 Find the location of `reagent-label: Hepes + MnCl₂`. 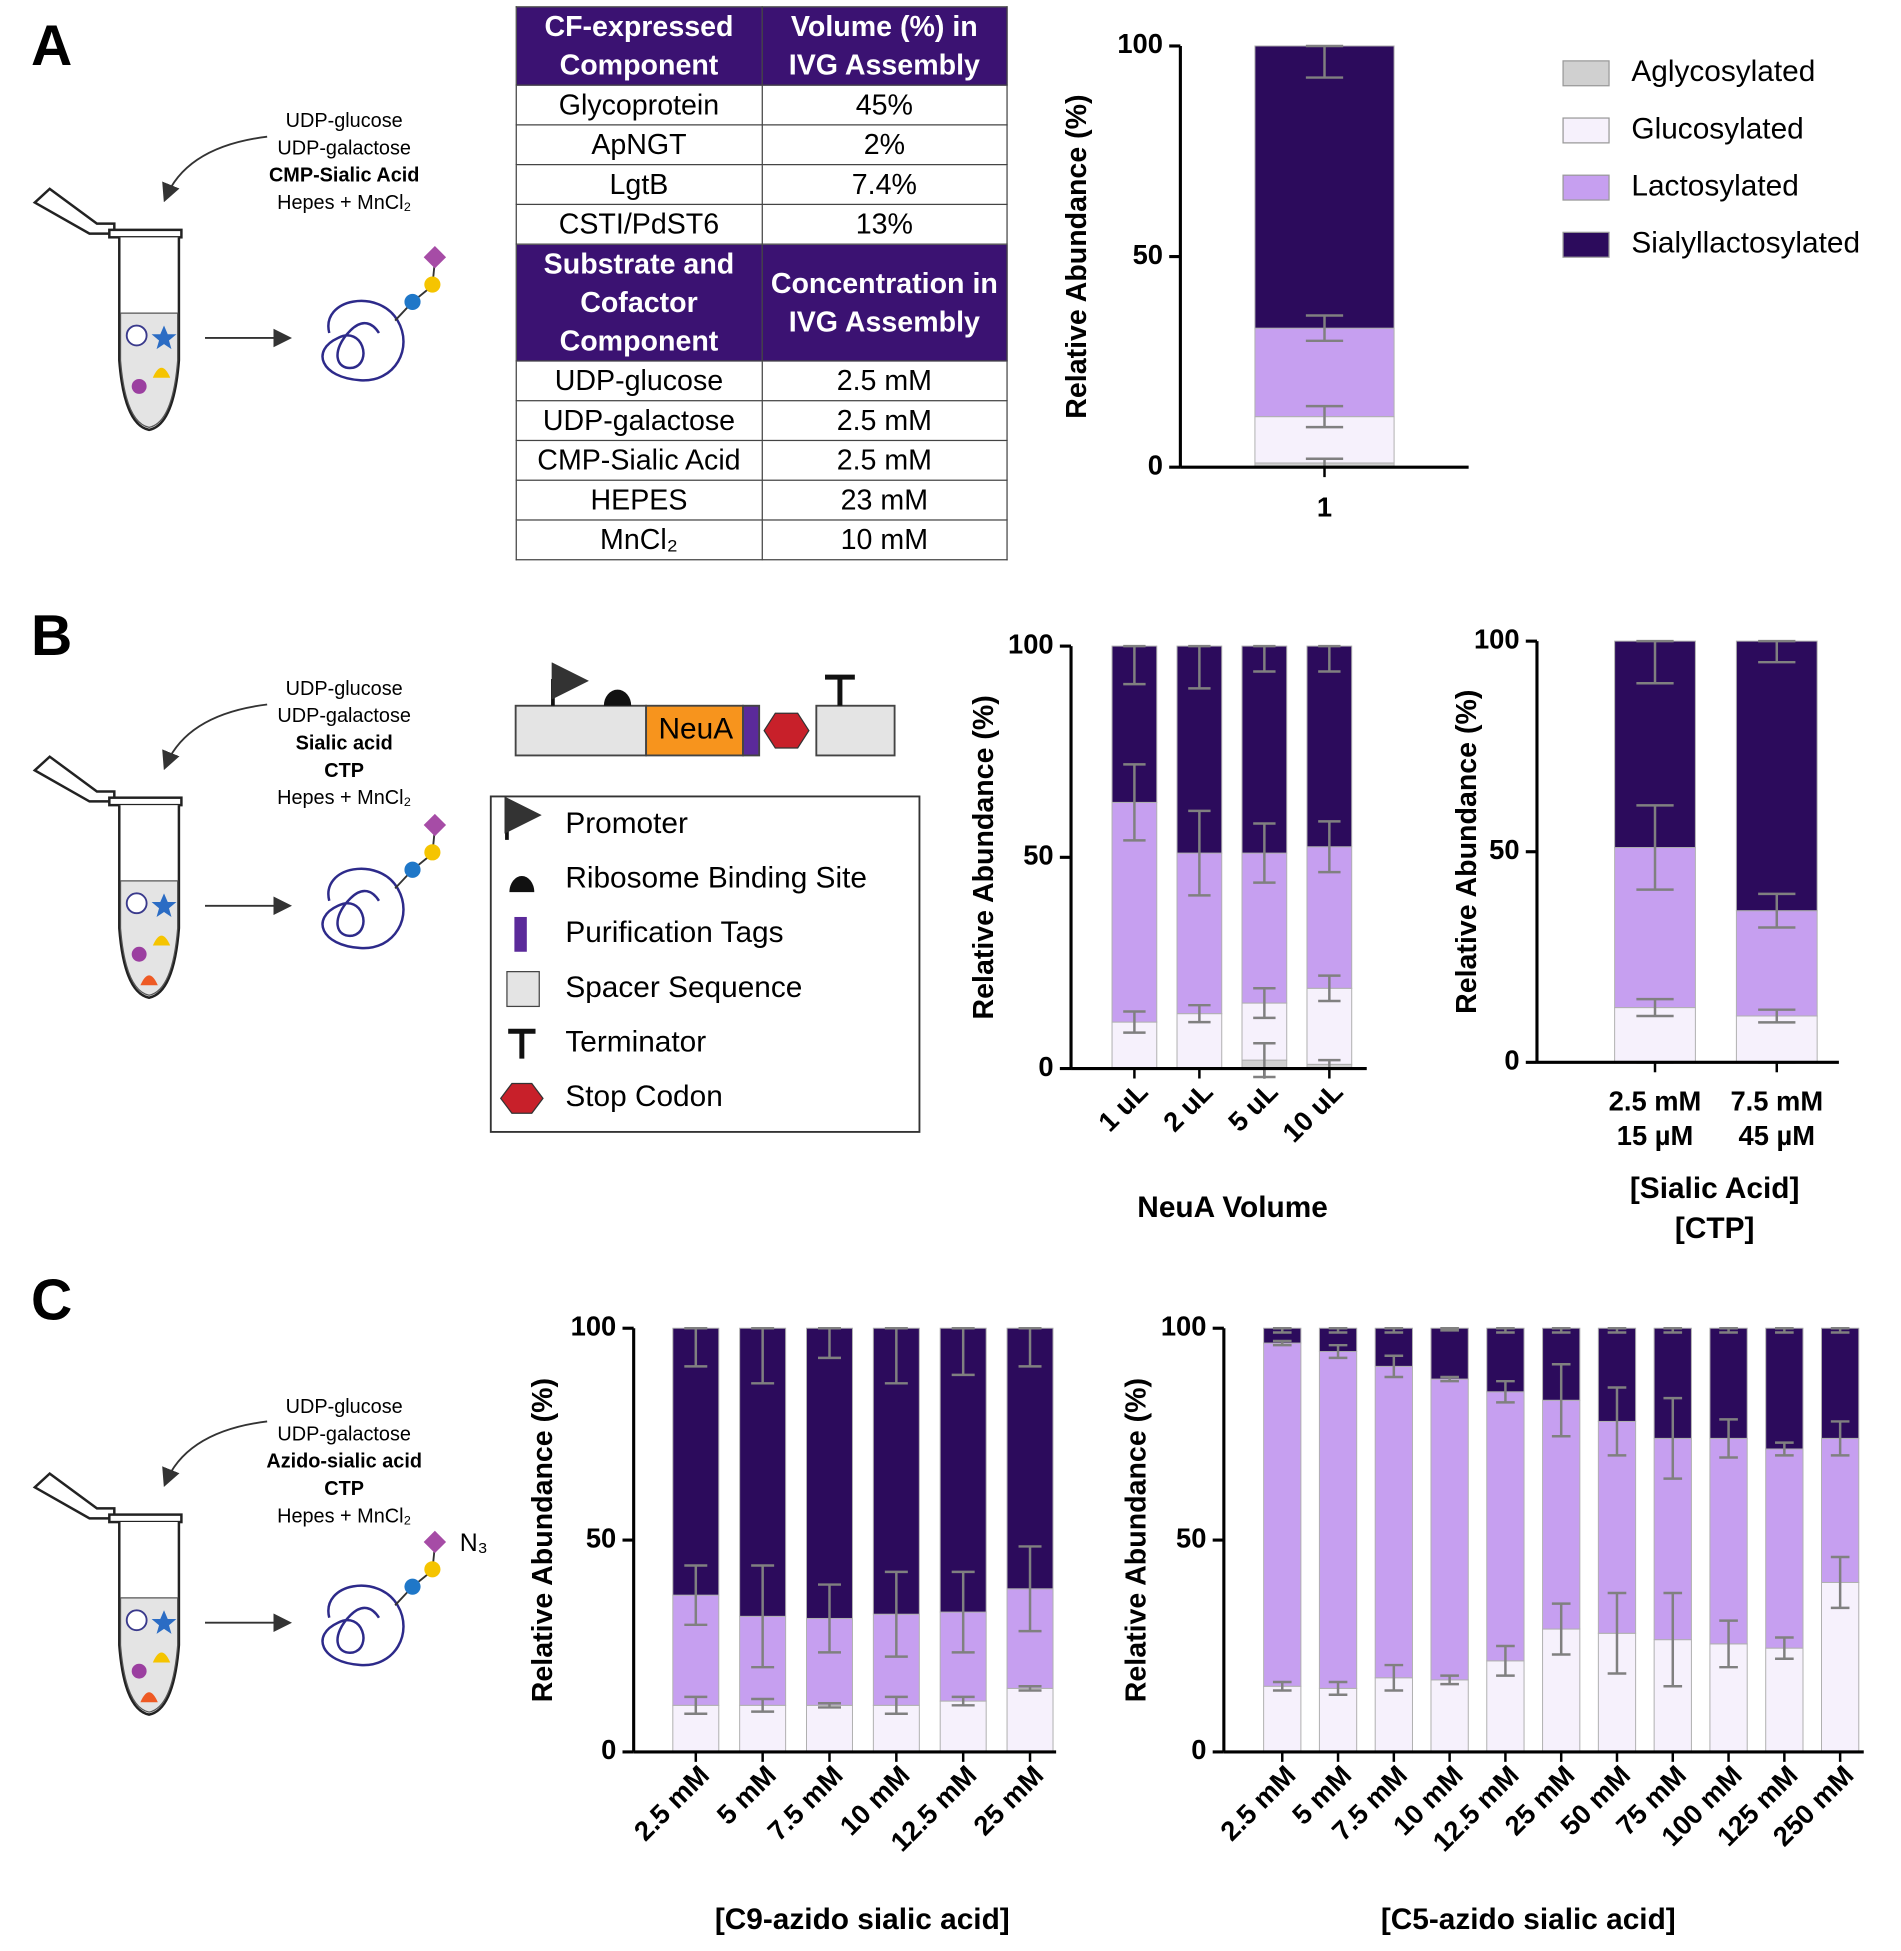

reagent-label: Hepes + MnCl₂ is located at coordinates (344, 1516).